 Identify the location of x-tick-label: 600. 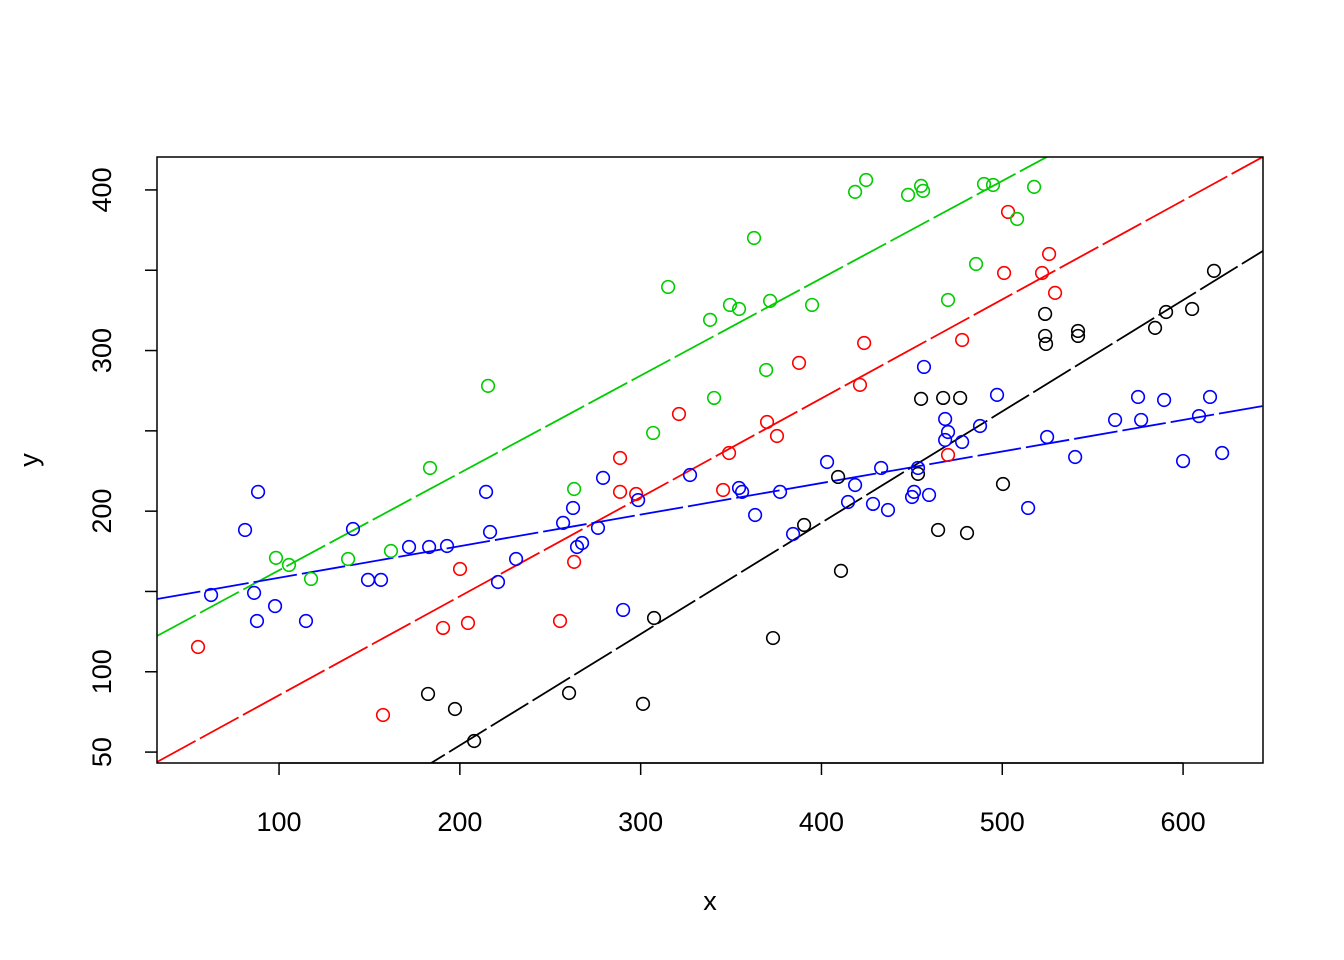
(1183, 822).